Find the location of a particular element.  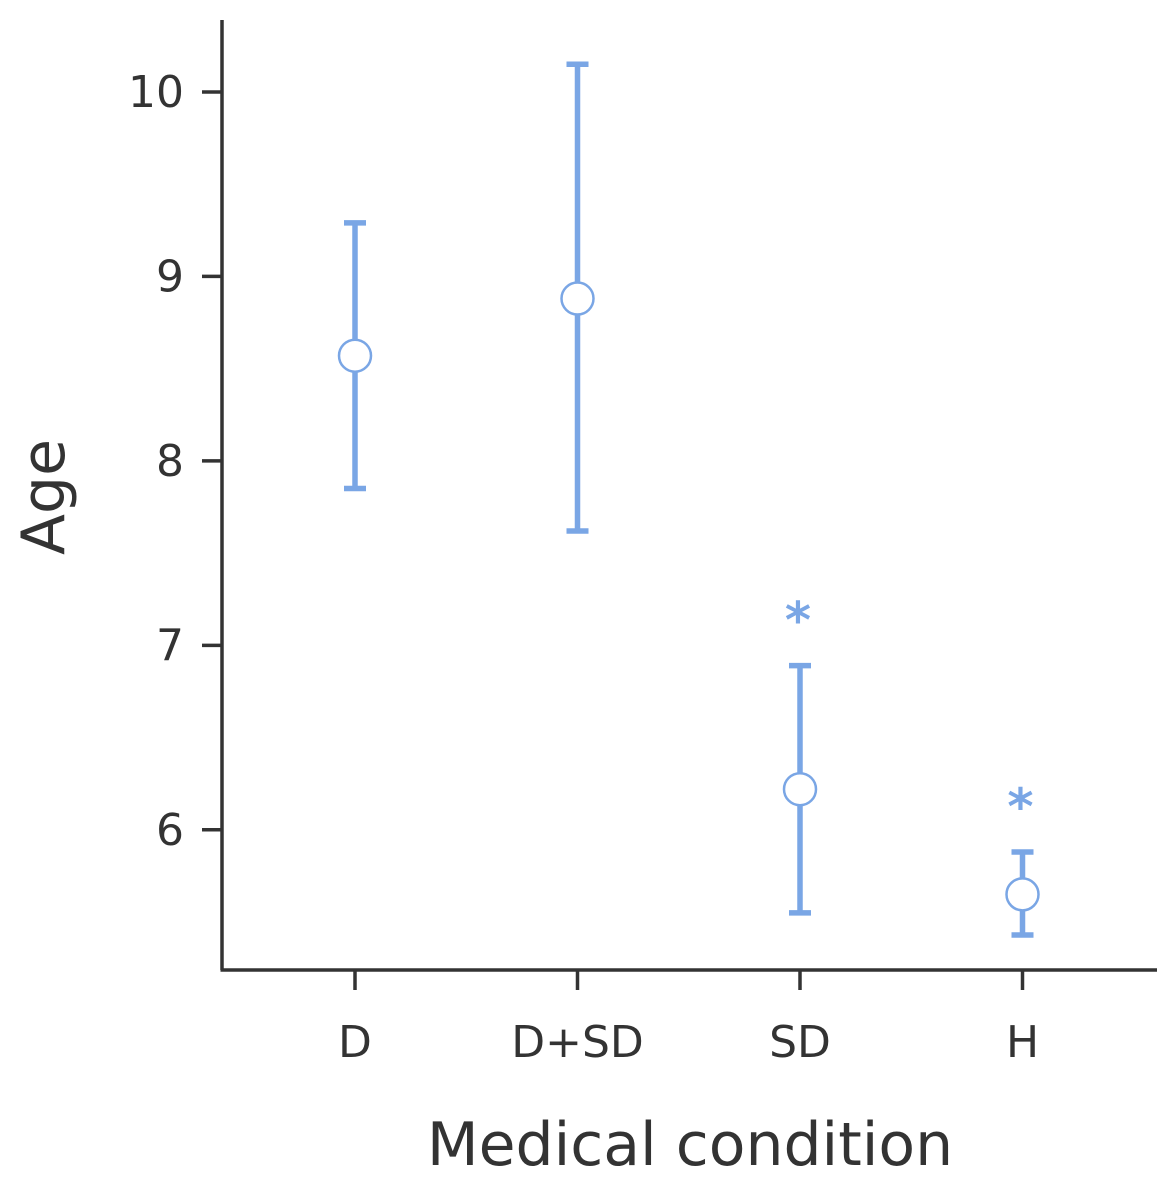

x-tick-label: D+SD is located at coordinates (577, 1042).